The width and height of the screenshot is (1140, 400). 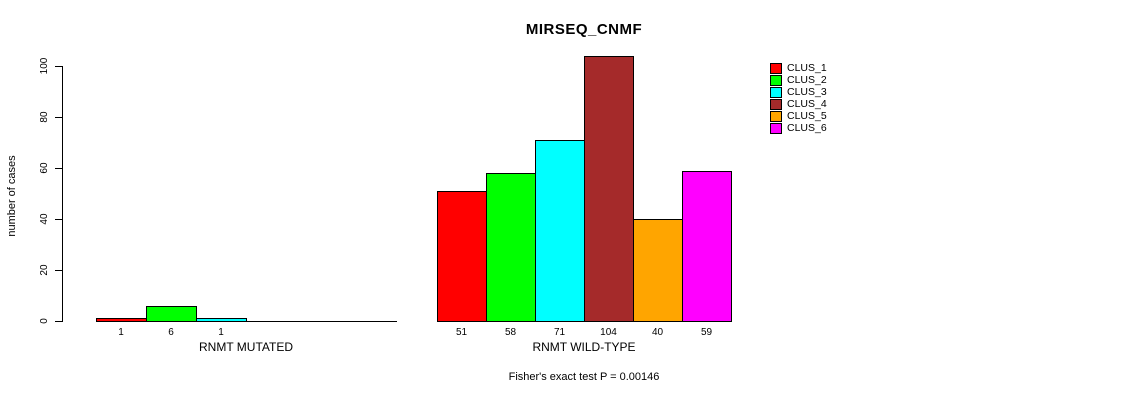 What do you see at coordinates (807, 104) in the screenshot?
I see `legend-label: CLUS_4` at bounding box center [807, 104].